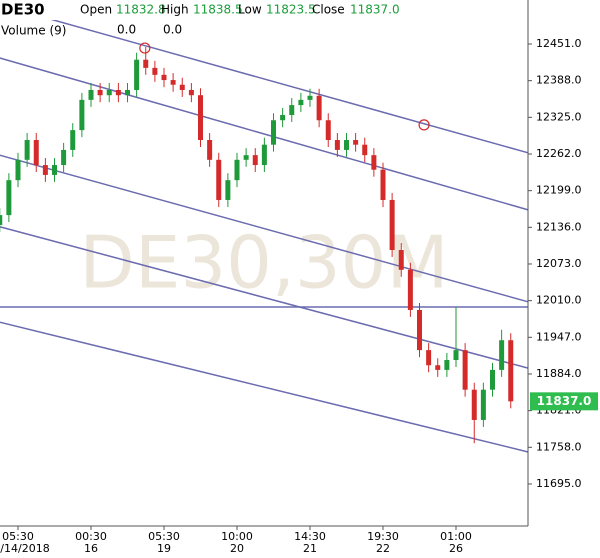  What do you see at coordinates (91, 548) in the screenshot?
I see `x-tick-label: 16` at bounding box center [91, 548].